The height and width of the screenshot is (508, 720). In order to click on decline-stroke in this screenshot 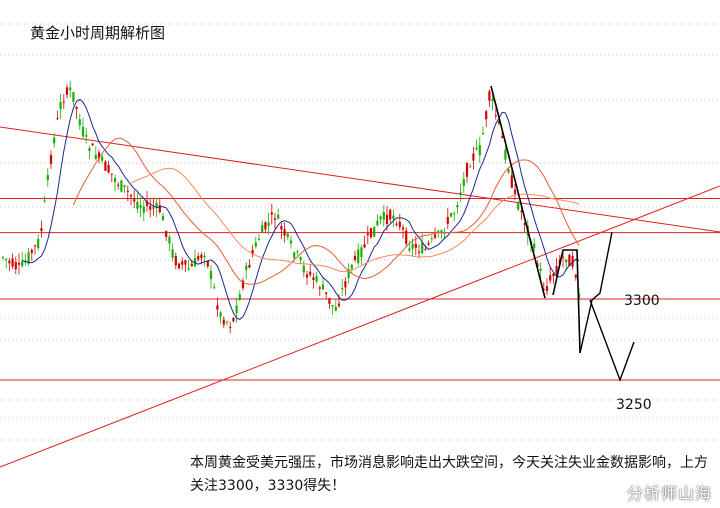, I will do `click(518, 192)`.